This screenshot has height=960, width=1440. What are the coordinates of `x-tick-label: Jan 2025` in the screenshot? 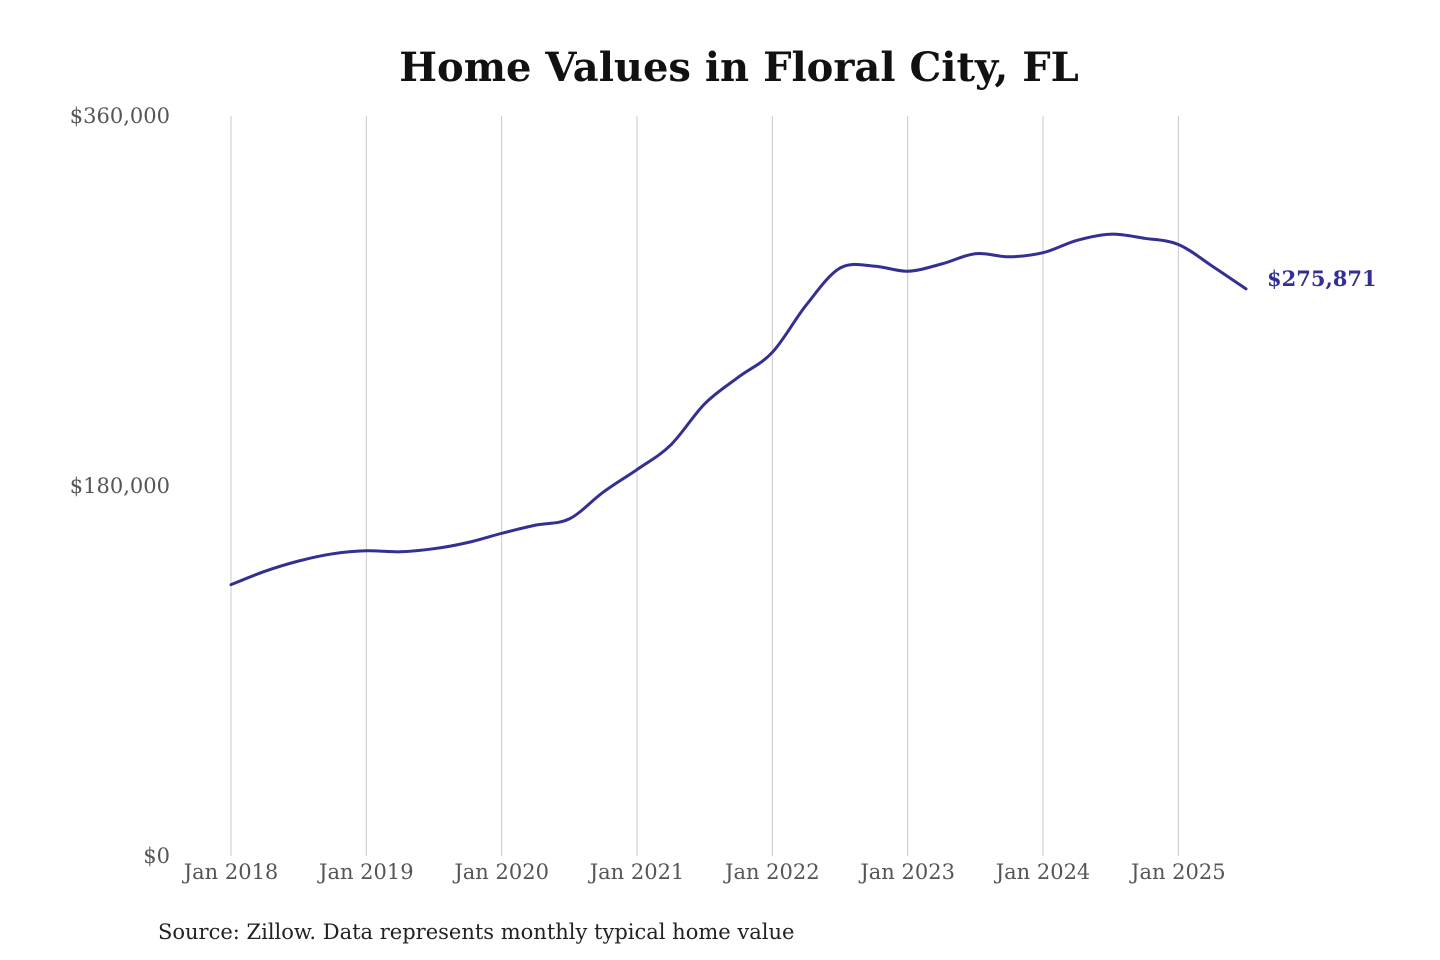 It's located at (1177, 872).